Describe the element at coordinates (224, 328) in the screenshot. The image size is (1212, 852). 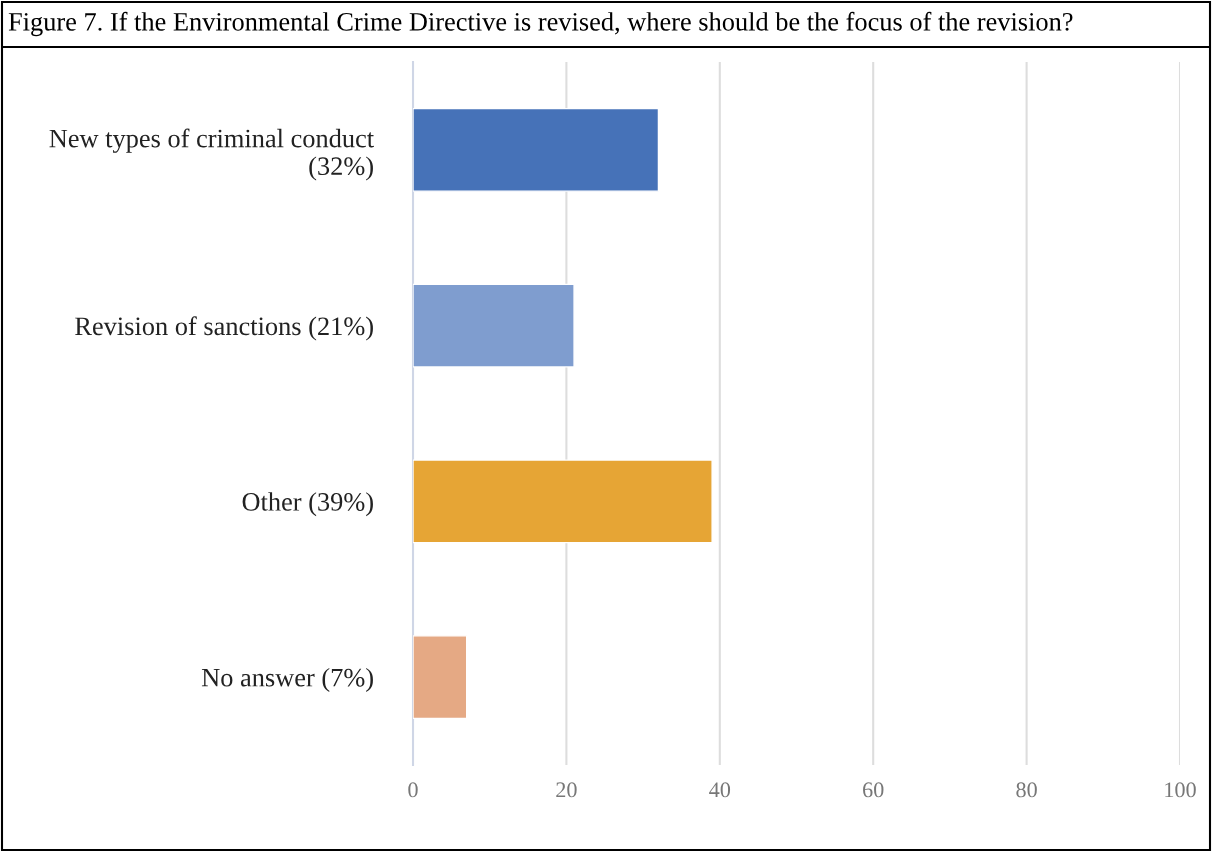
I see `y-tick-label: Revision of sanctions (21%)` at that location.